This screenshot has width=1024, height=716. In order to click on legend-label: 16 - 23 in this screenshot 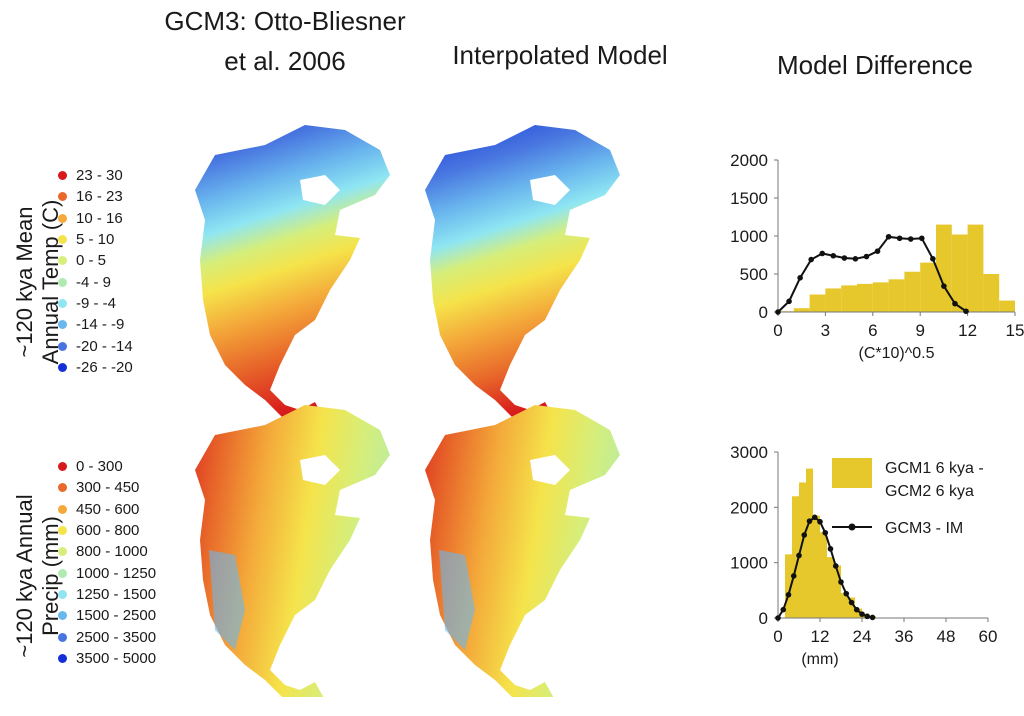, I will do `click(99, 197)`.